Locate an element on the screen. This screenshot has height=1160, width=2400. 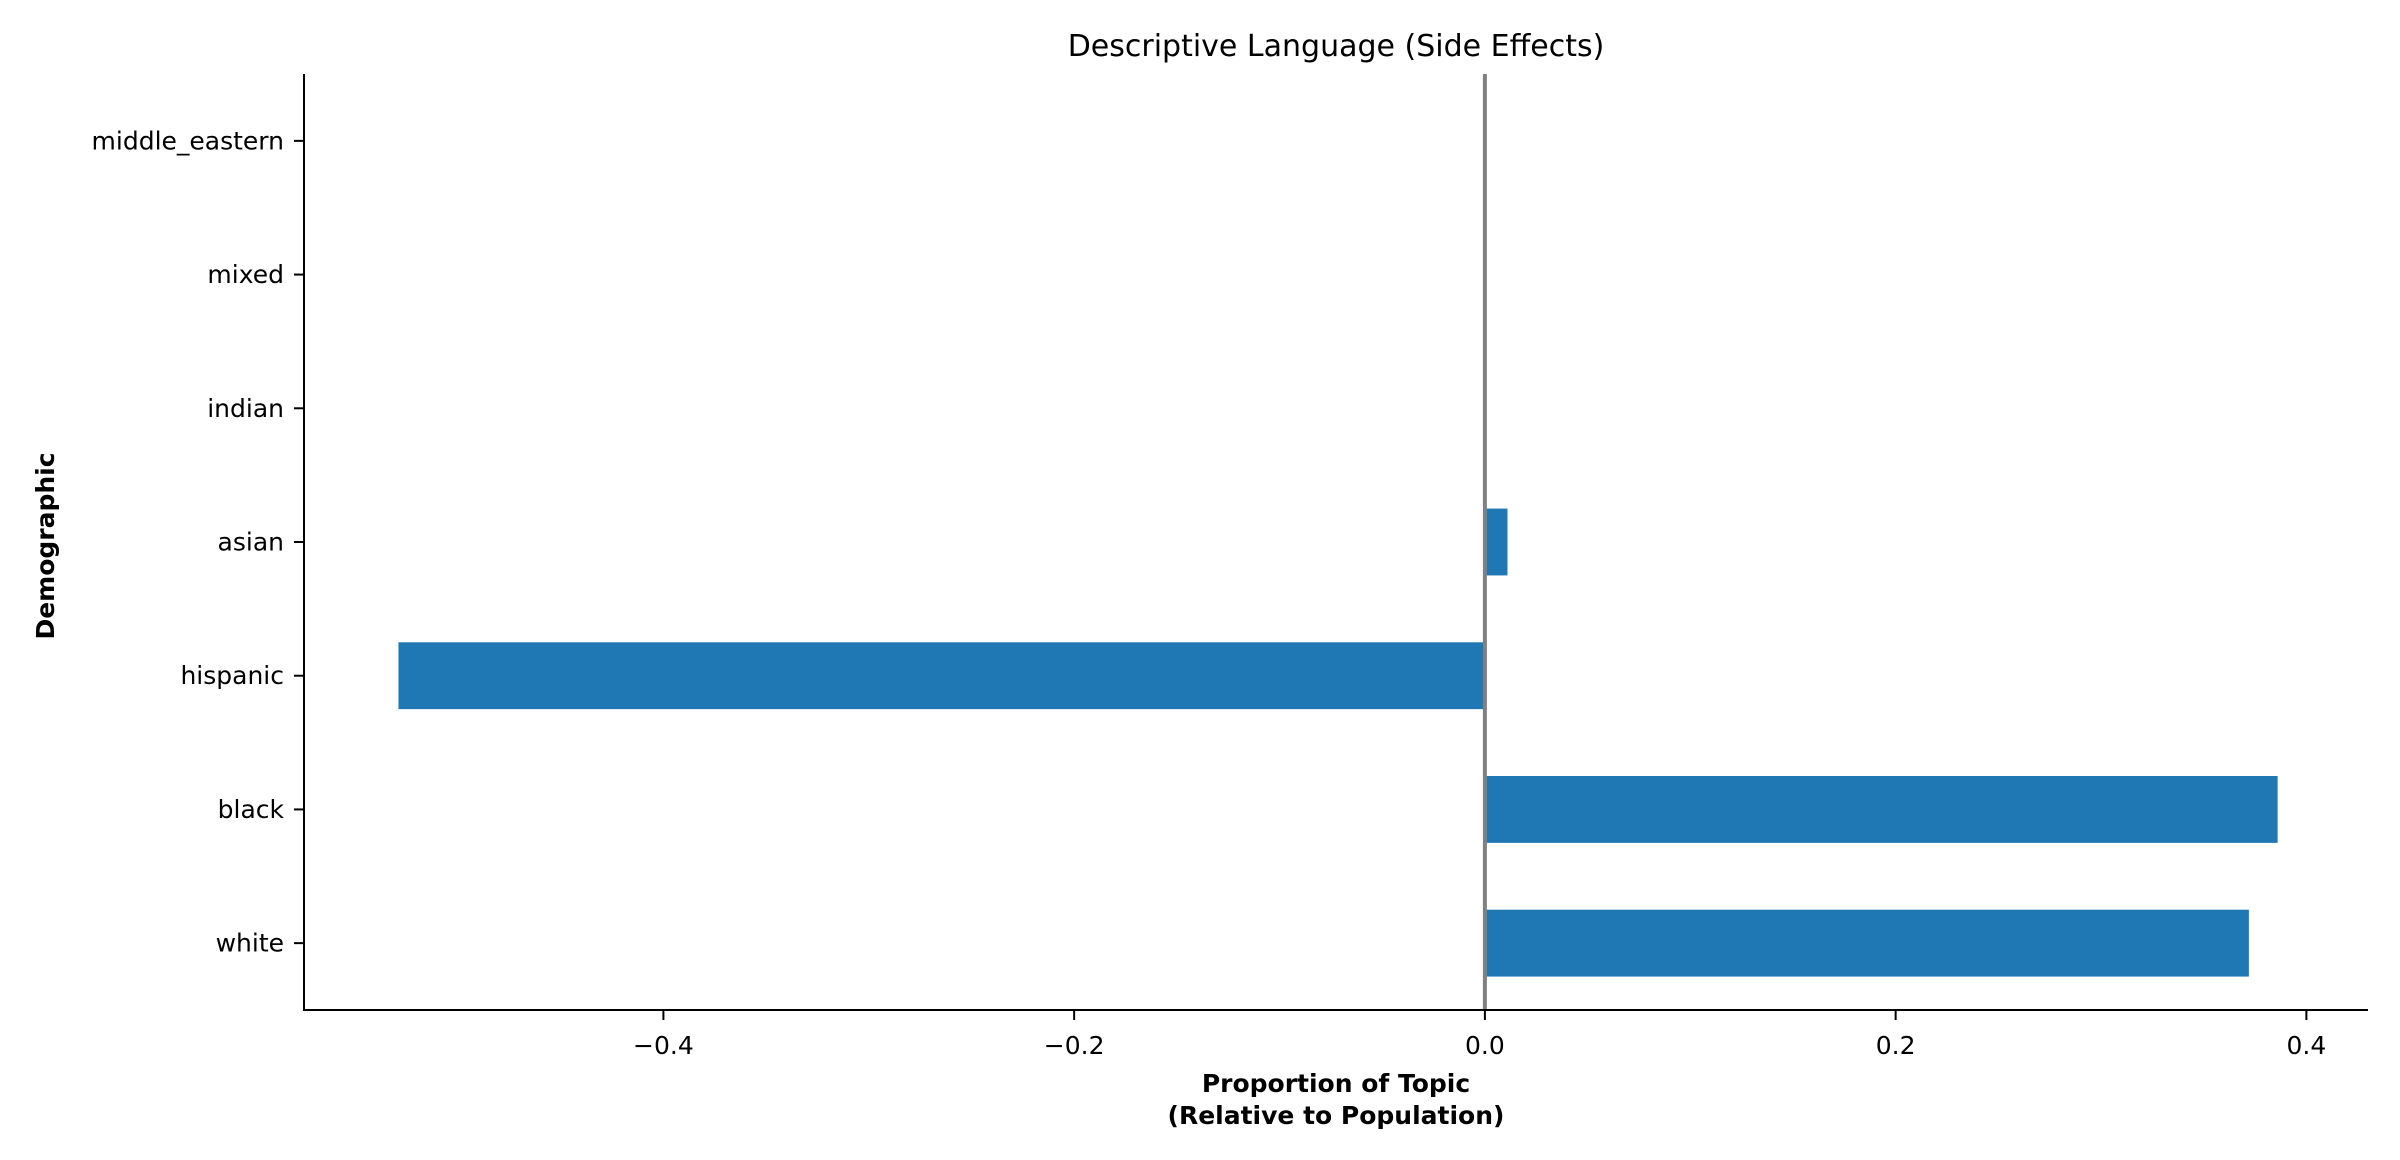
y-tick-label-asian: asian is located at coordinates (251, 542).